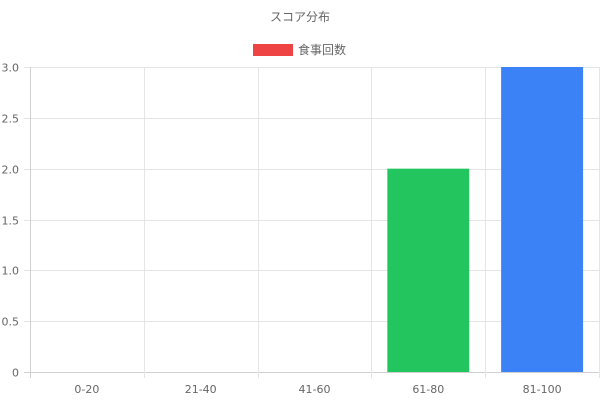  Describe the element at coordinates (542, 389) in the screenshot. I see `x-tick-label: 81-100` at that location.